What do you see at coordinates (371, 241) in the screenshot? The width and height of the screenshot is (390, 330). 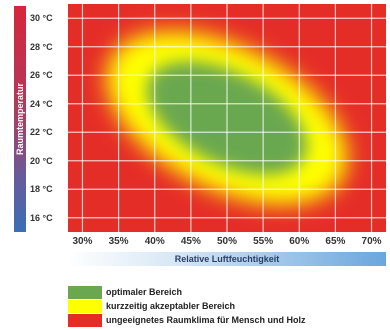 I see `x-tick-label: 70%` at bounding box center [371, 241].